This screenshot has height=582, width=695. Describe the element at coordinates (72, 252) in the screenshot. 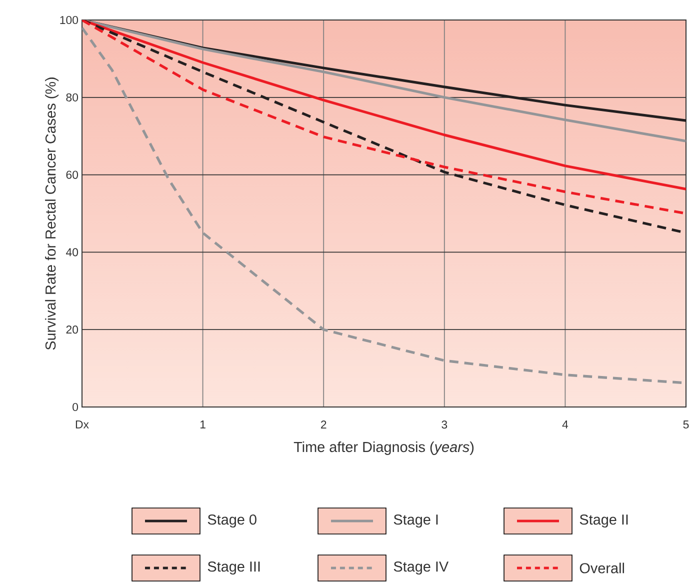

I see `y-tick-label: 40` at that location.